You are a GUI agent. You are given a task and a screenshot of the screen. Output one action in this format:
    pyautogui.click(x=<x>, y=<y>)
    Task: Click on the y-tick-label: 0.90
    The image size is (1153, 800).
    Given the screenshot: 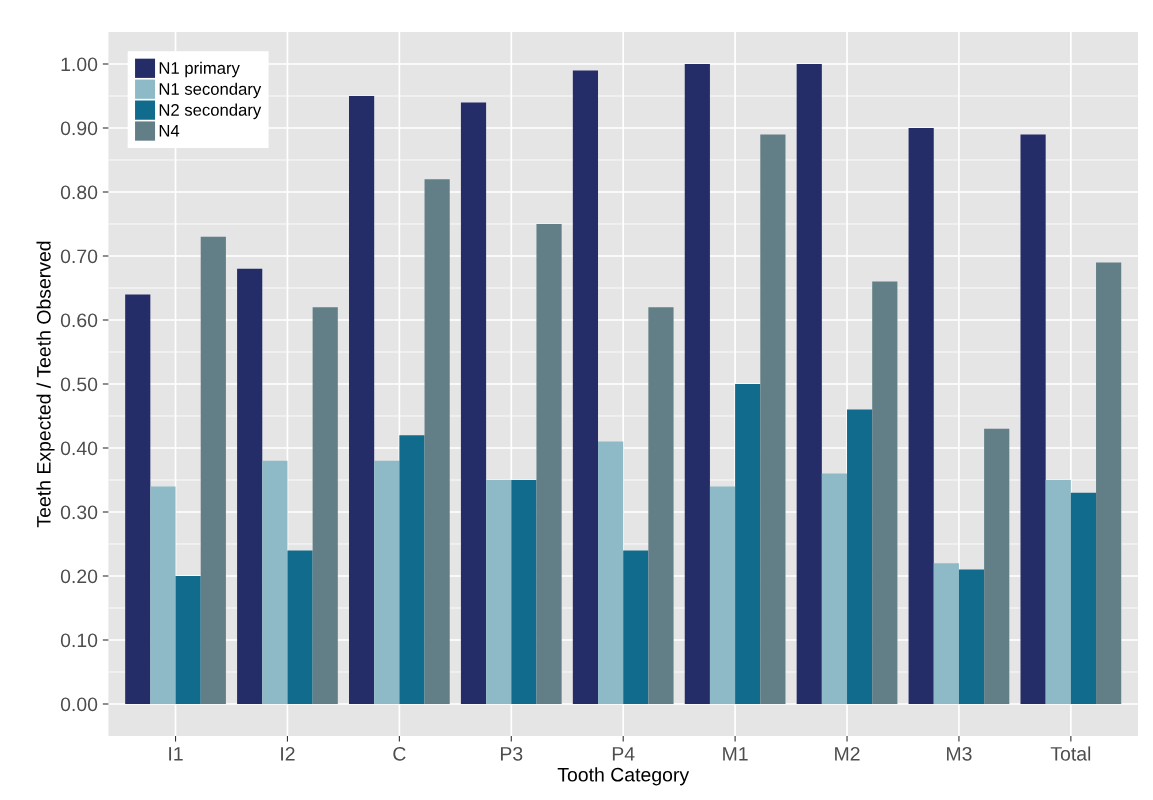 What is the action you would take?
    pyautogui.click(x=79, y=128)
    